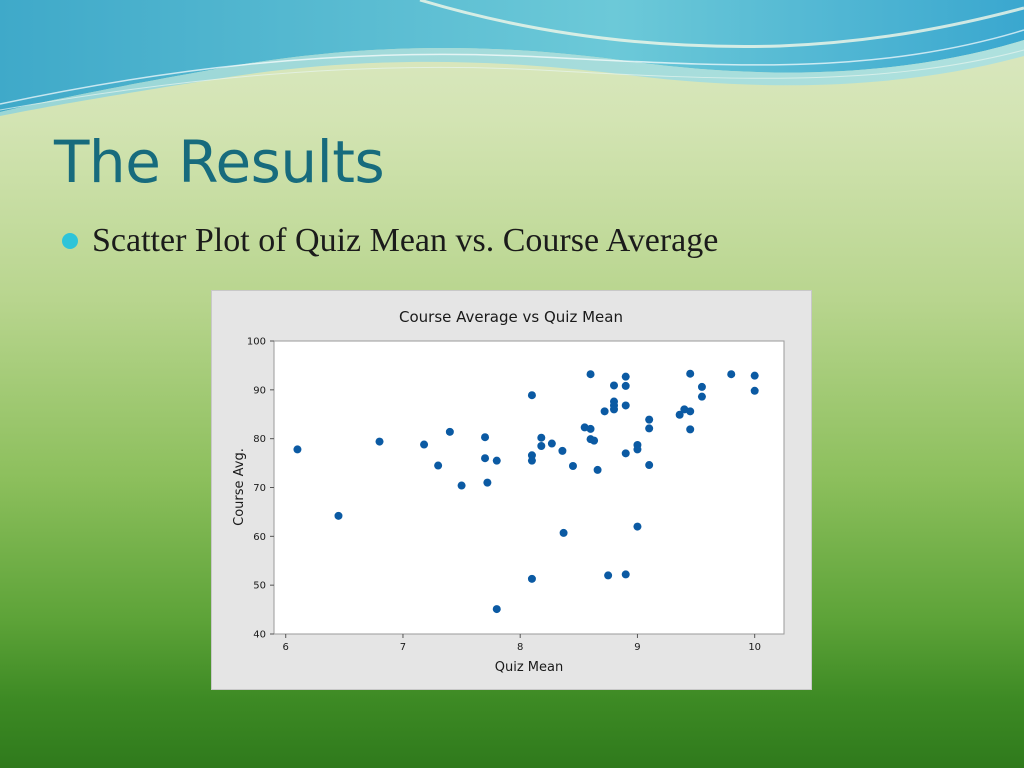 This screenshot has width=1024, height=768. I want to click on x-tick-label: 7, so click(403, 647).